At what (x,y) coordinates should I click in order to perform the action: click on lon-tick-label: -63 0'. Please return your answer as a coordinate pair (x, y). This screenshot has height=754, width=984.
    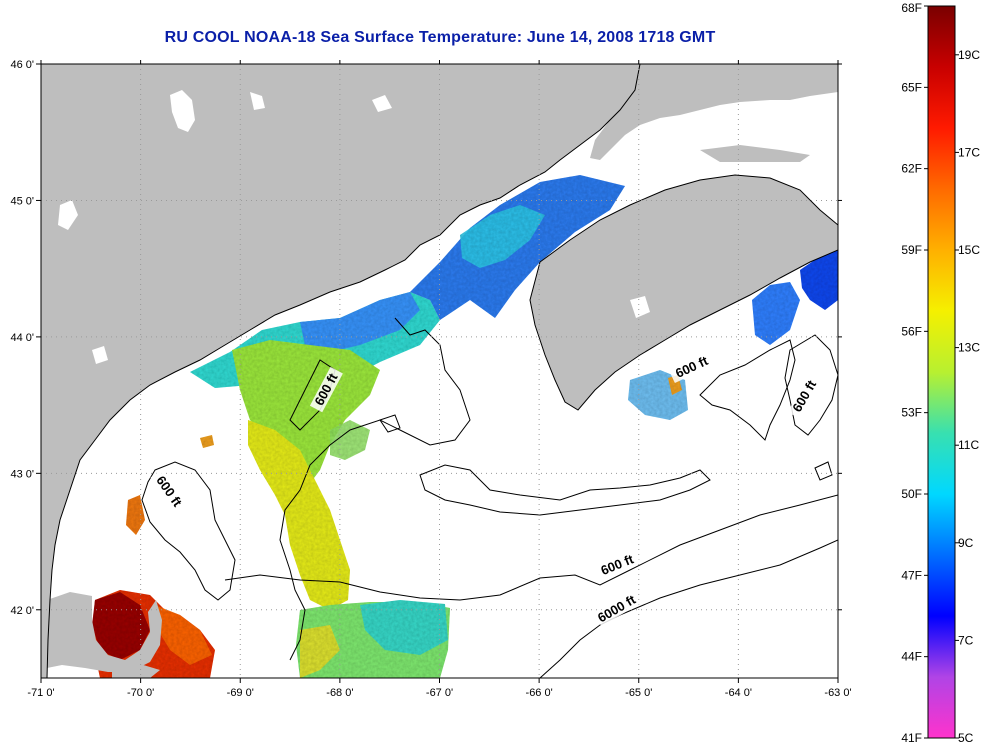
    Looking at the image, I should click on (837, 693).